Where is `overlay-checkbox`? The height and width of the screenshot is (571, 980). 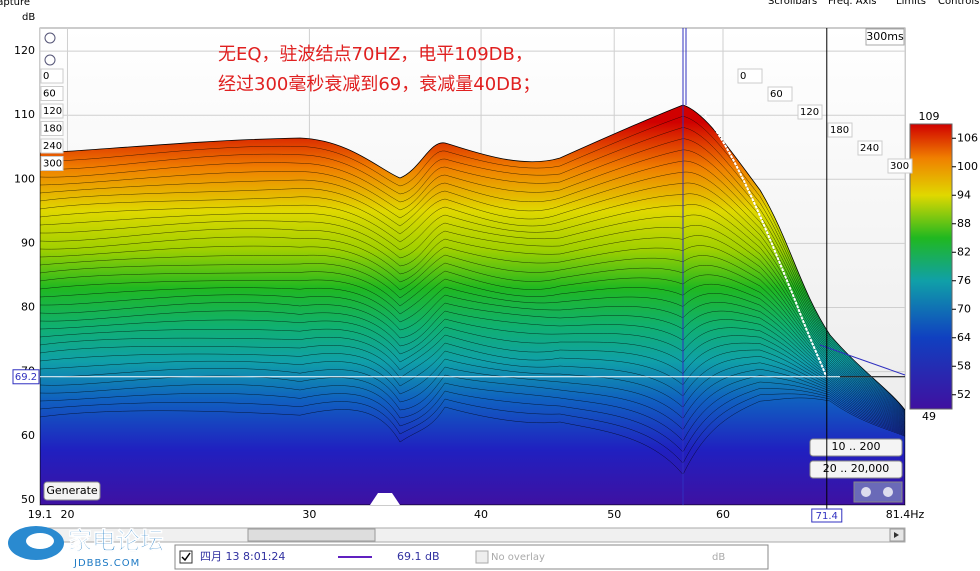
overlay-checkbox is located at coordinates (482, 557).